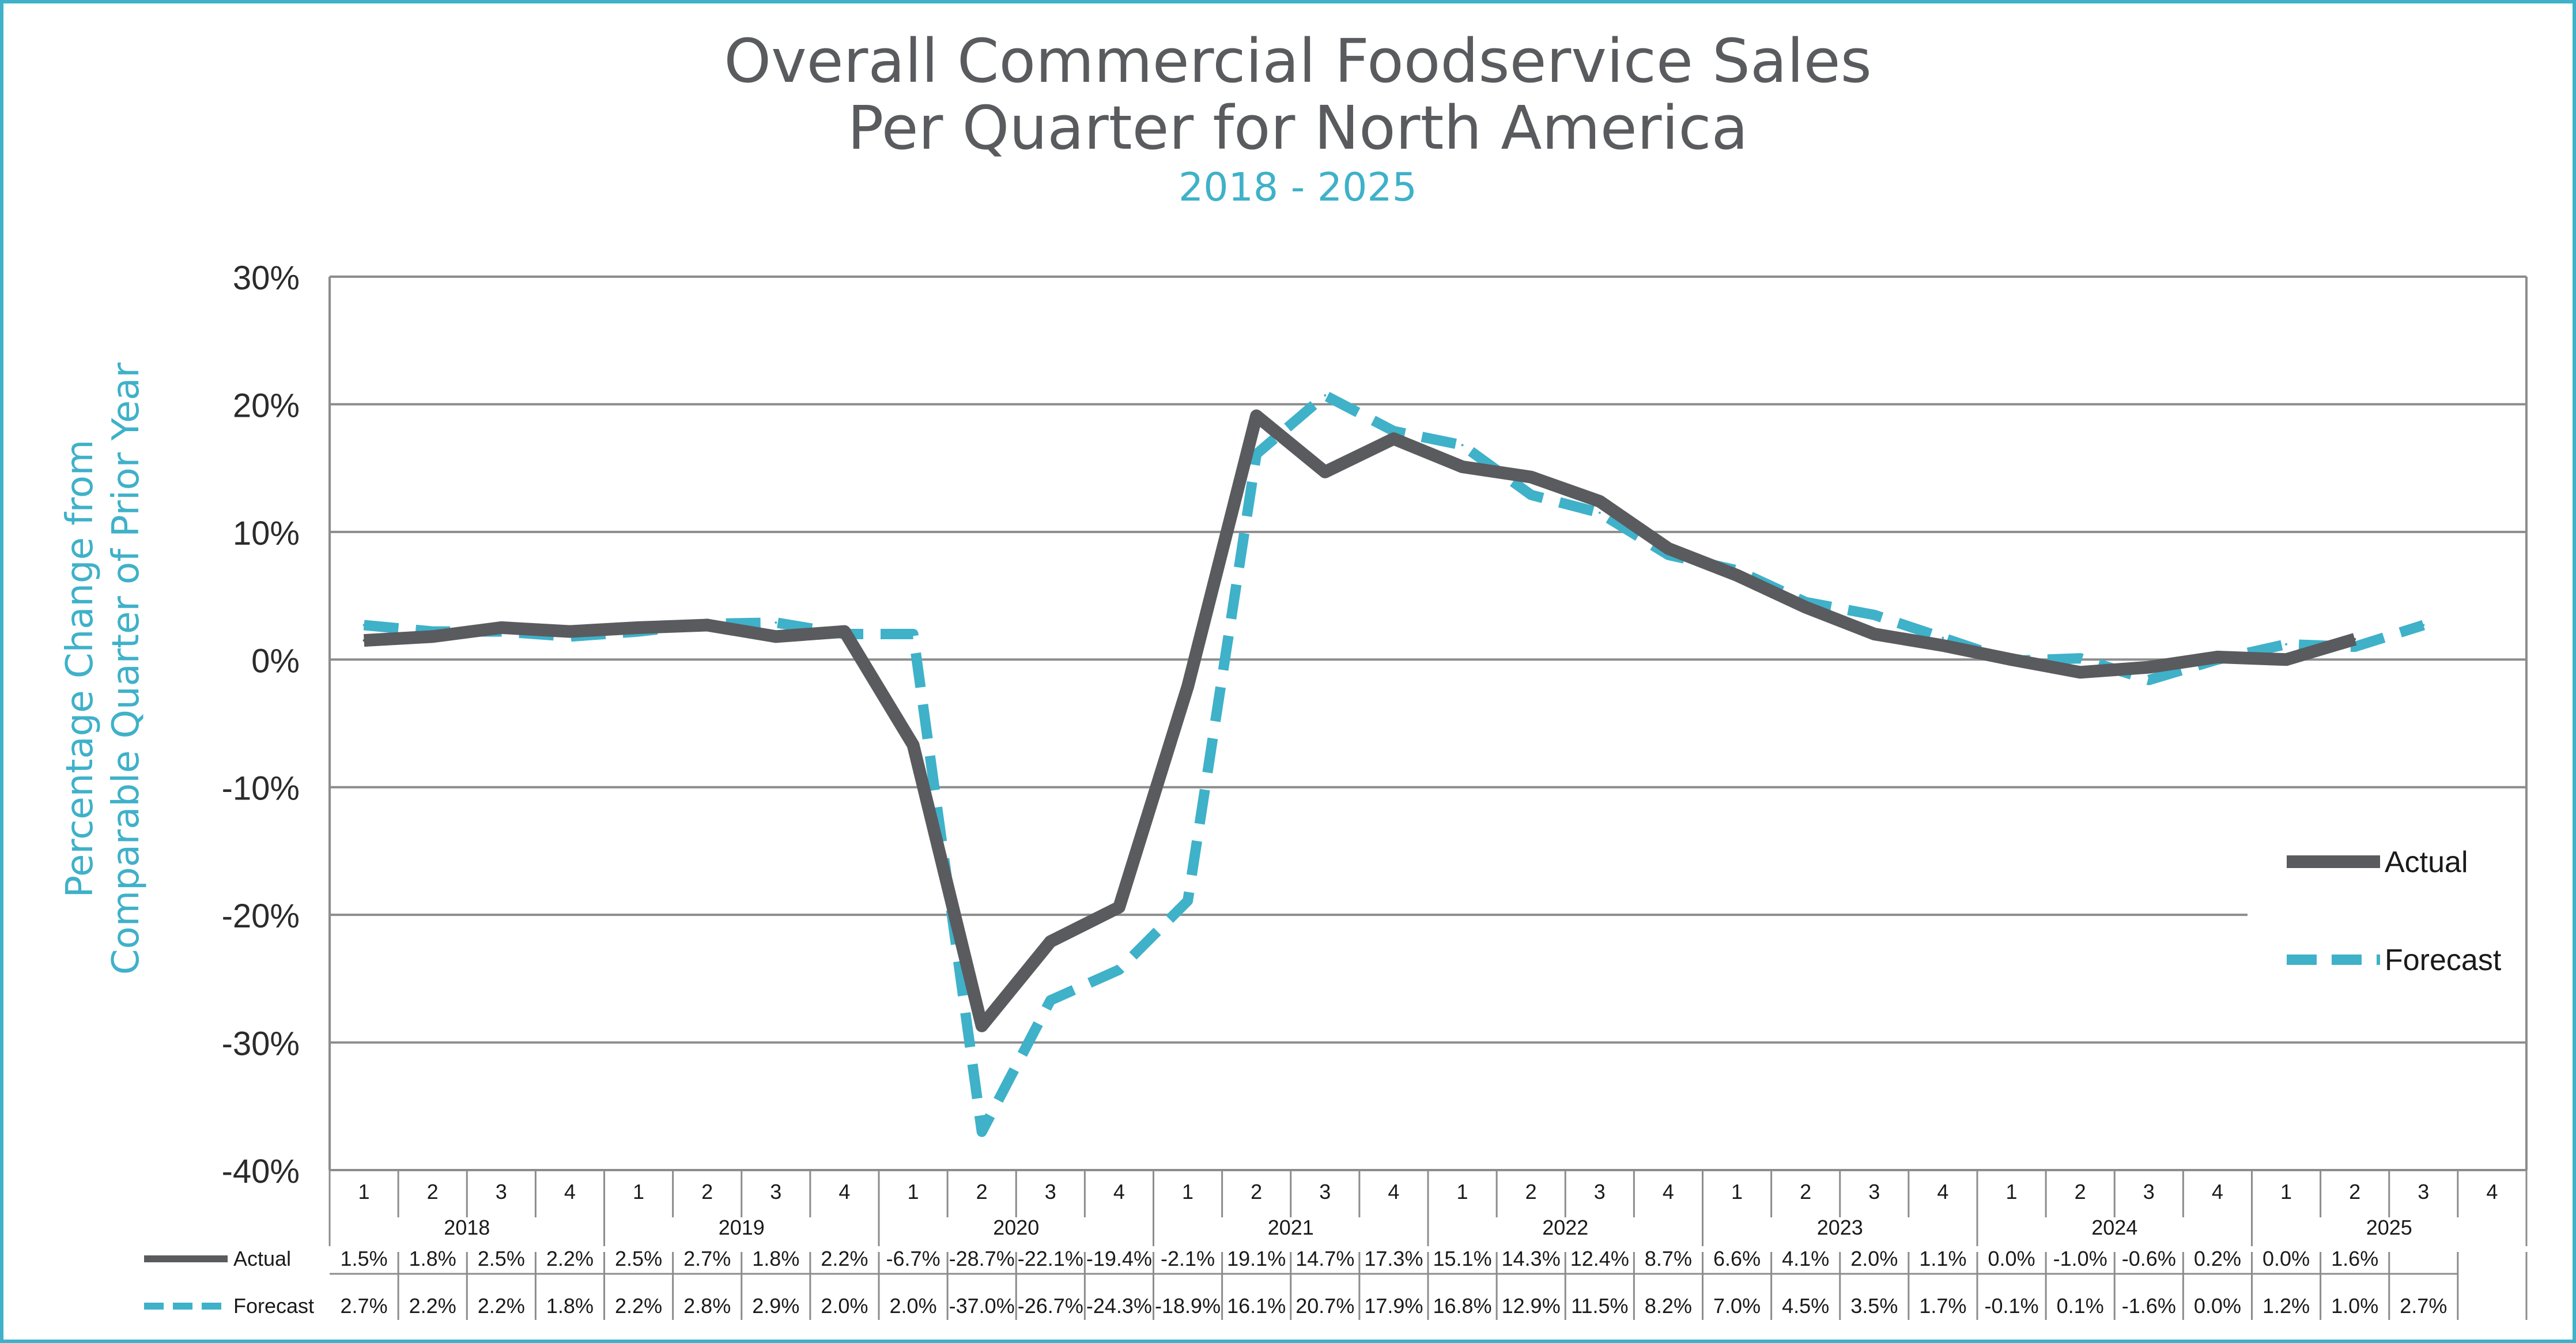 The height and width of the screenshot is (1343, 2576). I want to click on data-label-forecast: 12.9%, so click(1531, 1306).